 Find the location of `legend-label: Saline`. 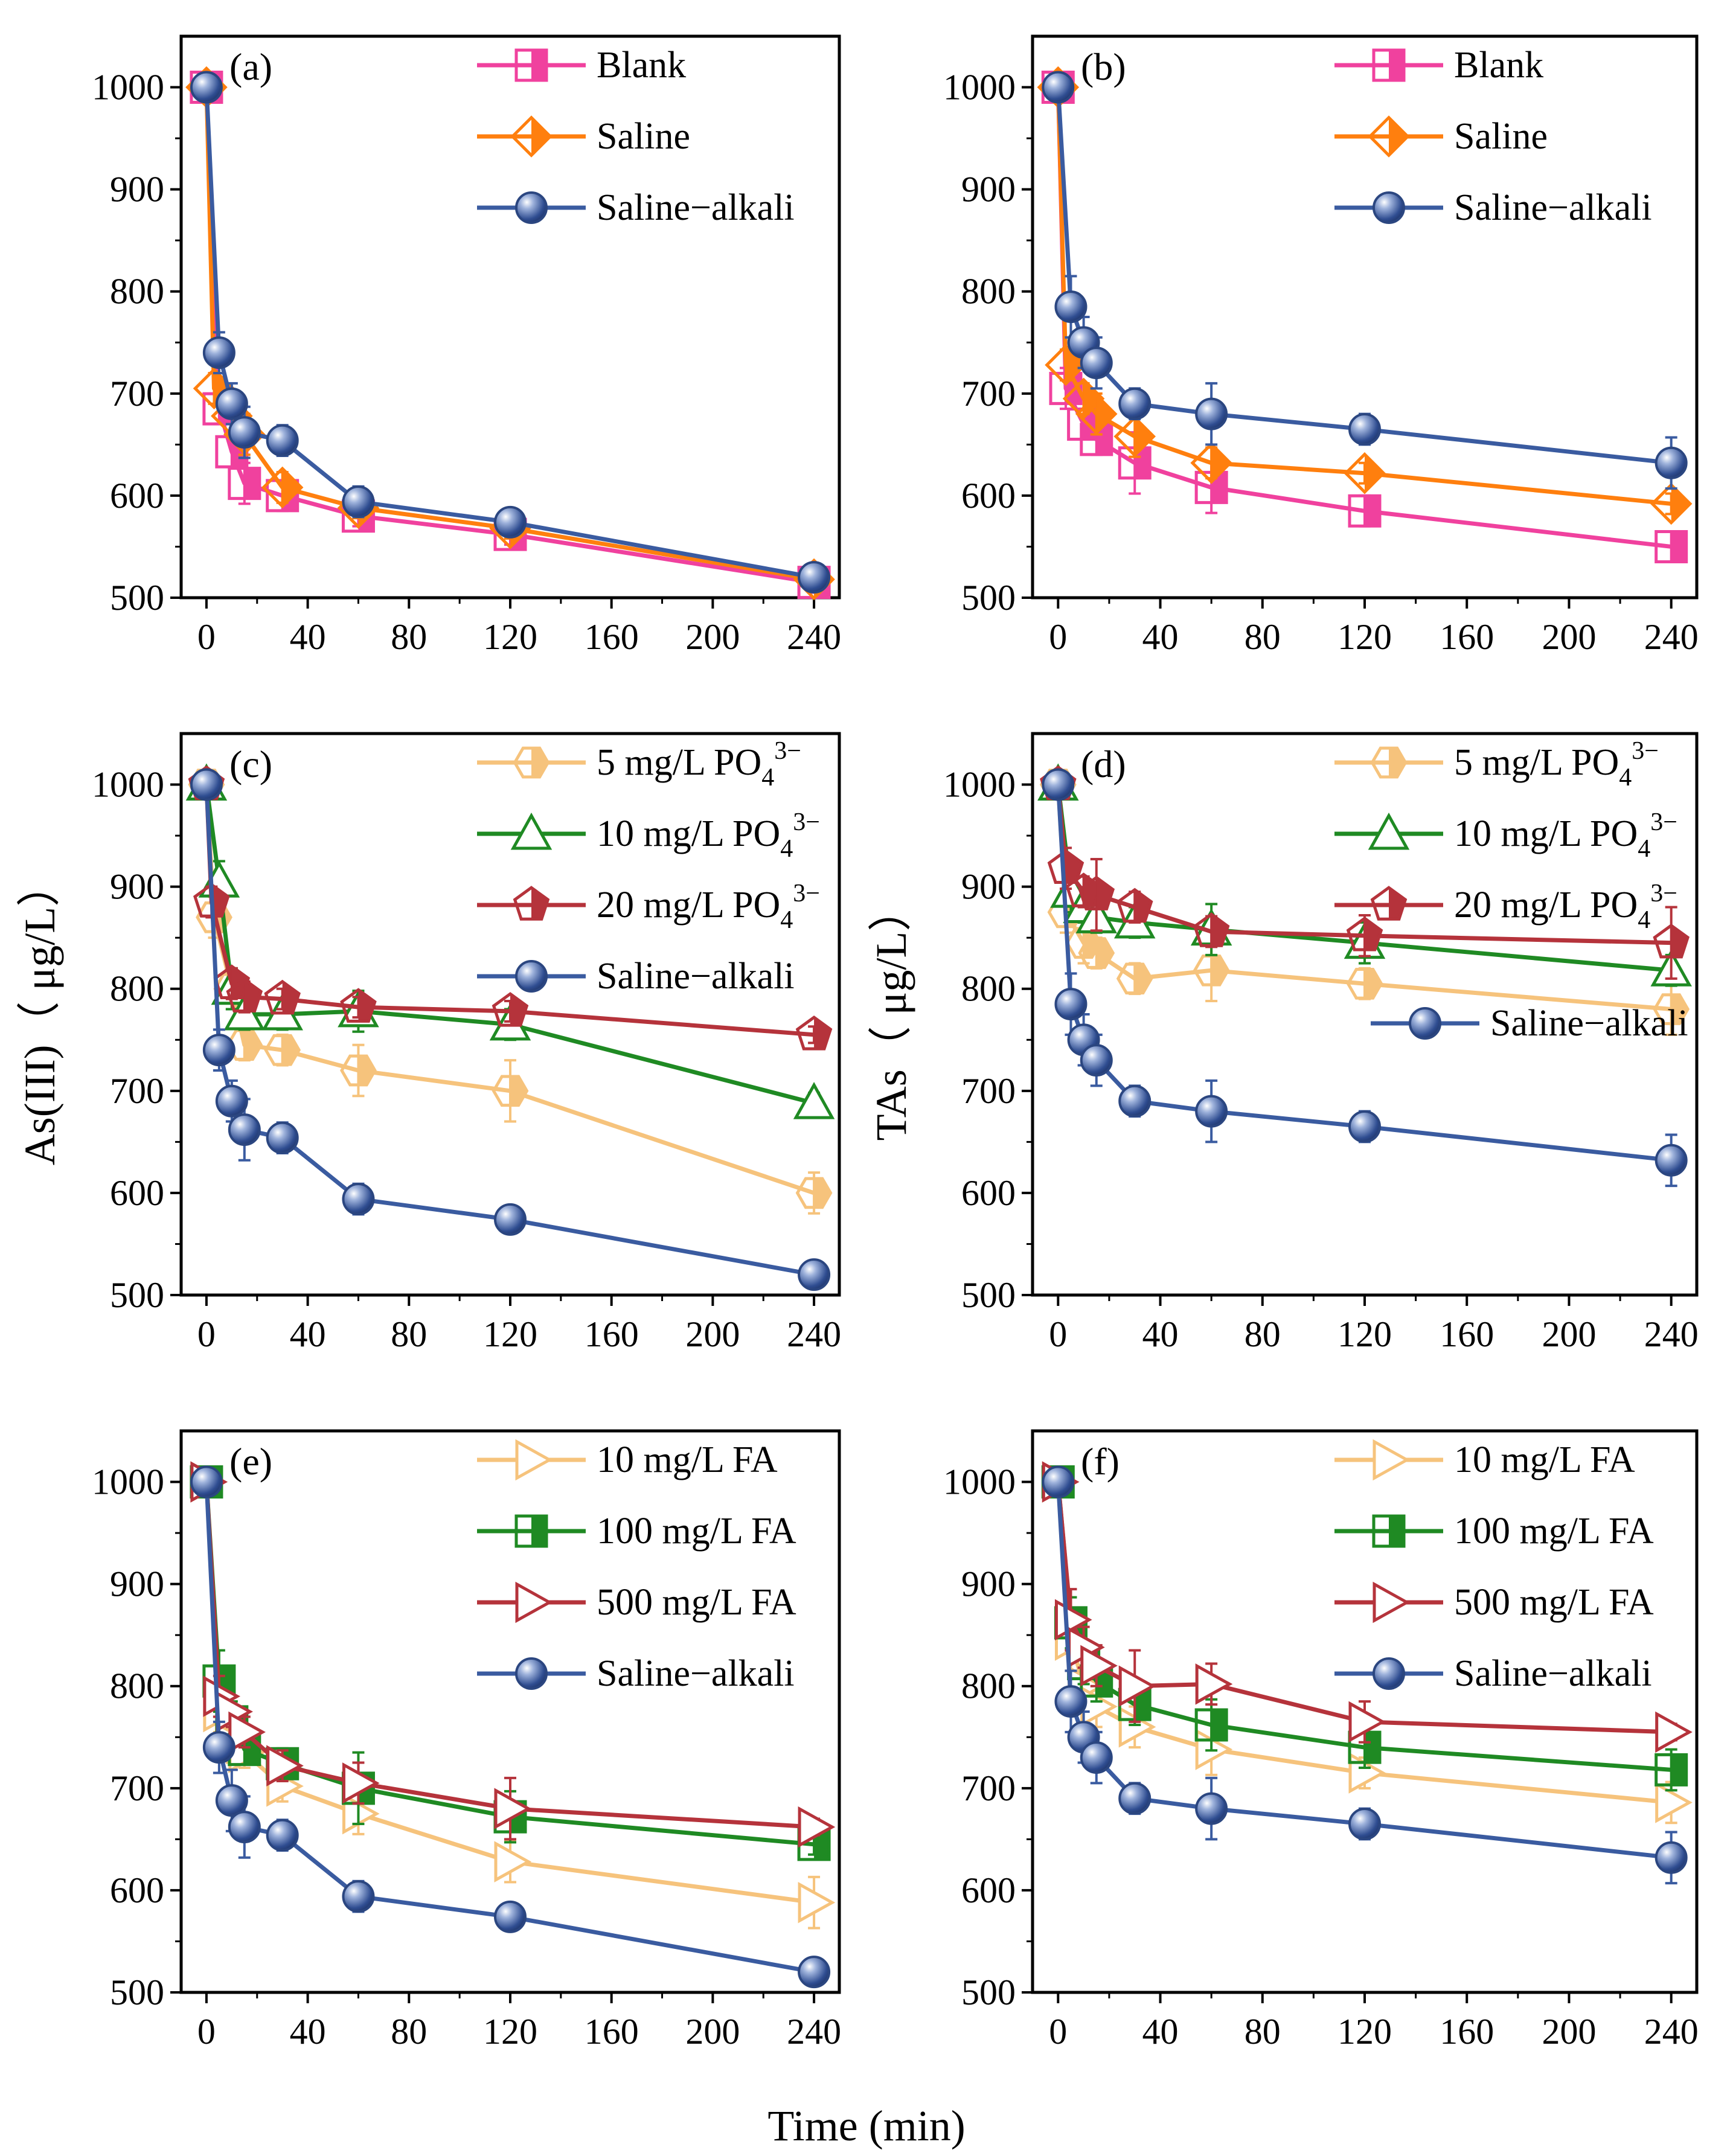

legend-label: Saline is located at coordinates (643, 136).